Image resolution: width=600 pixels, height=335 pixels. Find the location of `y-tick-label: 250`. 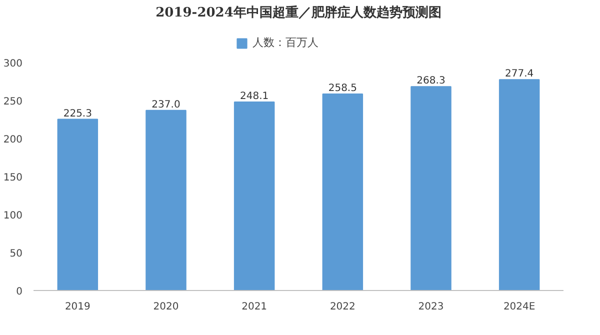

y-tick-label: 250 is located at coordinates (13, 102).